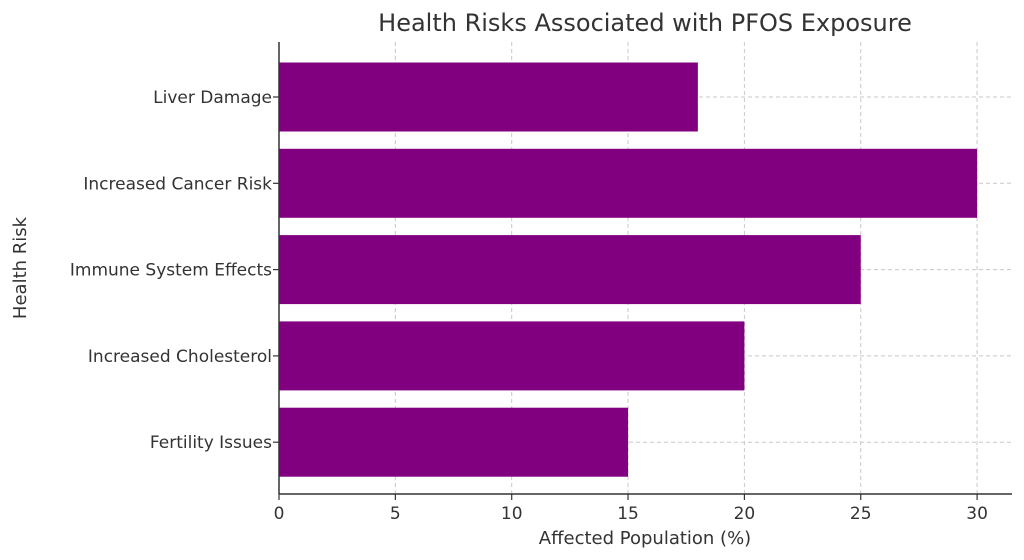 Image resolution: width=1024 pixels, height=560 pixels. I want to click on x-tick-label: 25, so click(861, 514).